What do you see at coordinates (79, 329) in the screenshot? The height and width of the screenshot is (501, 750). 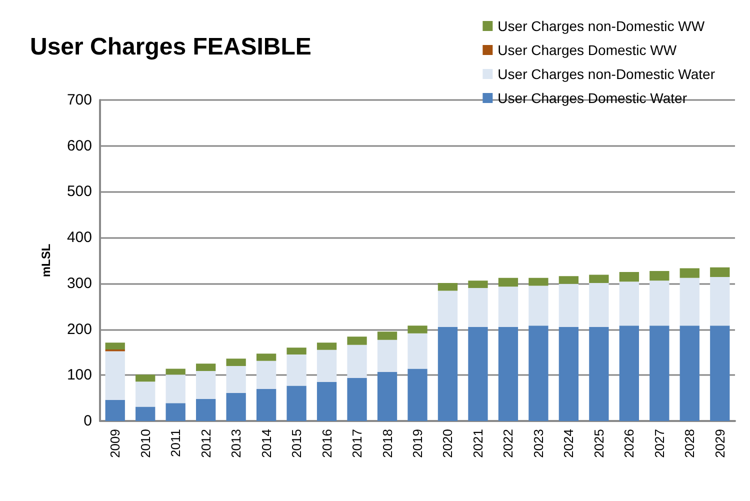 I see `y-tick-label: 200` at bounding box center [79, 329].